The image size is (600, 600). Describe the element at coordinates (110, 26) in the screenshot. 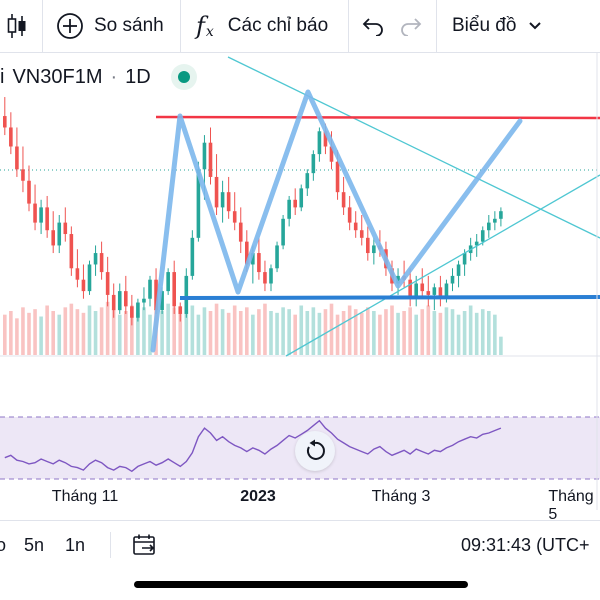

I see `compare-button: So sánh` at that location.